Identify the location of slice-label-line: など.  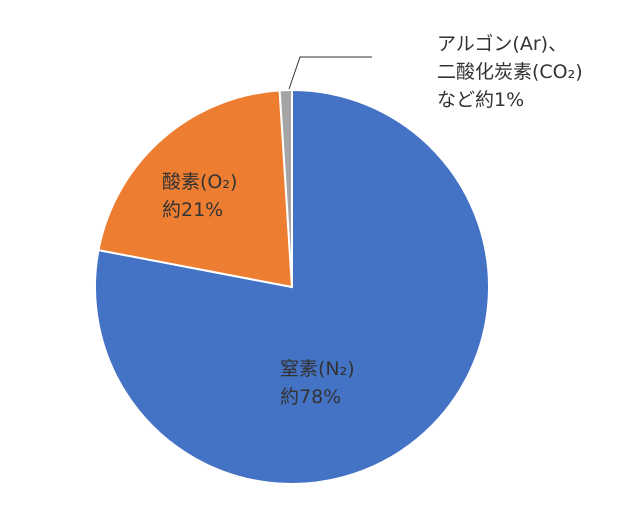
(456, 100).